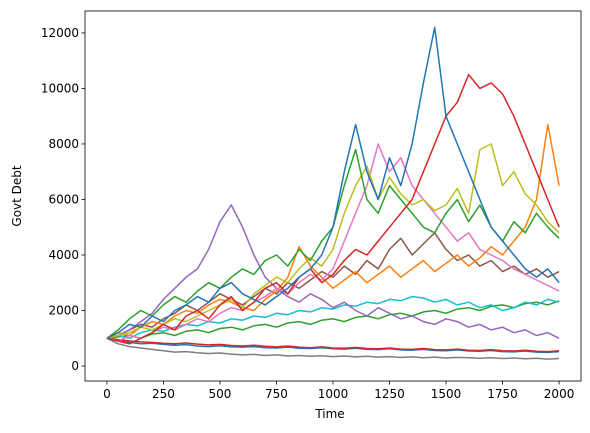 This screenshot has height=433, width=590. Describe the element at coordinates (63, 199) in the screenshot. I see `y-tick-label: 6000` at that location.